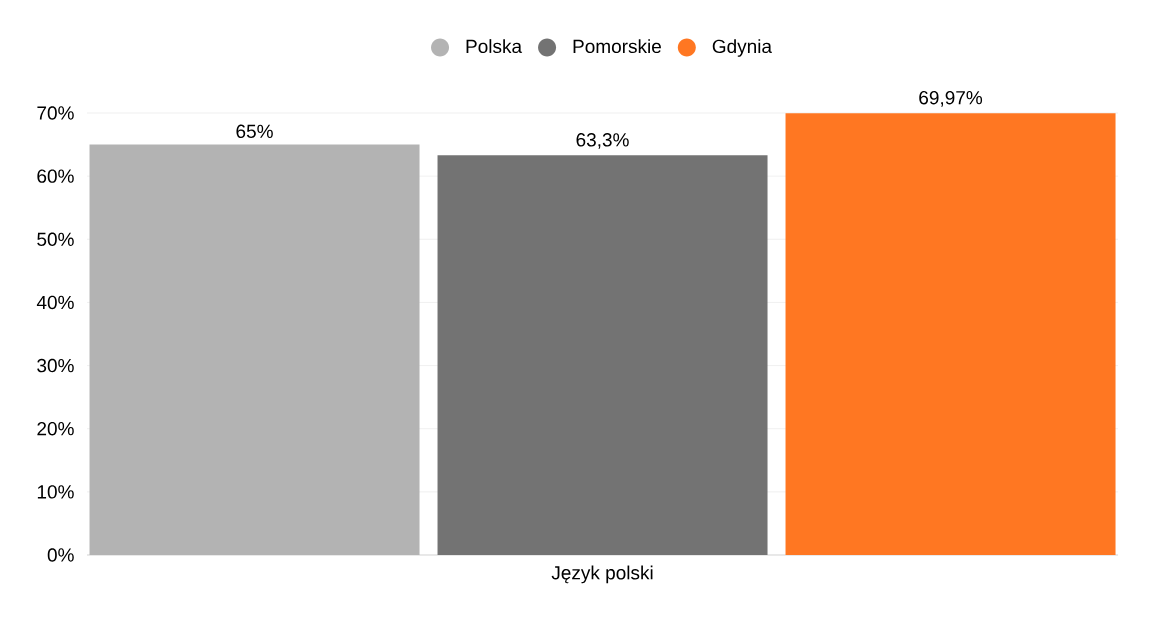 This screenshot has width=1156, height=621. Describe the element at coordinates (254, 131) in the screenshot. I see `data-label: 65%` at that location.